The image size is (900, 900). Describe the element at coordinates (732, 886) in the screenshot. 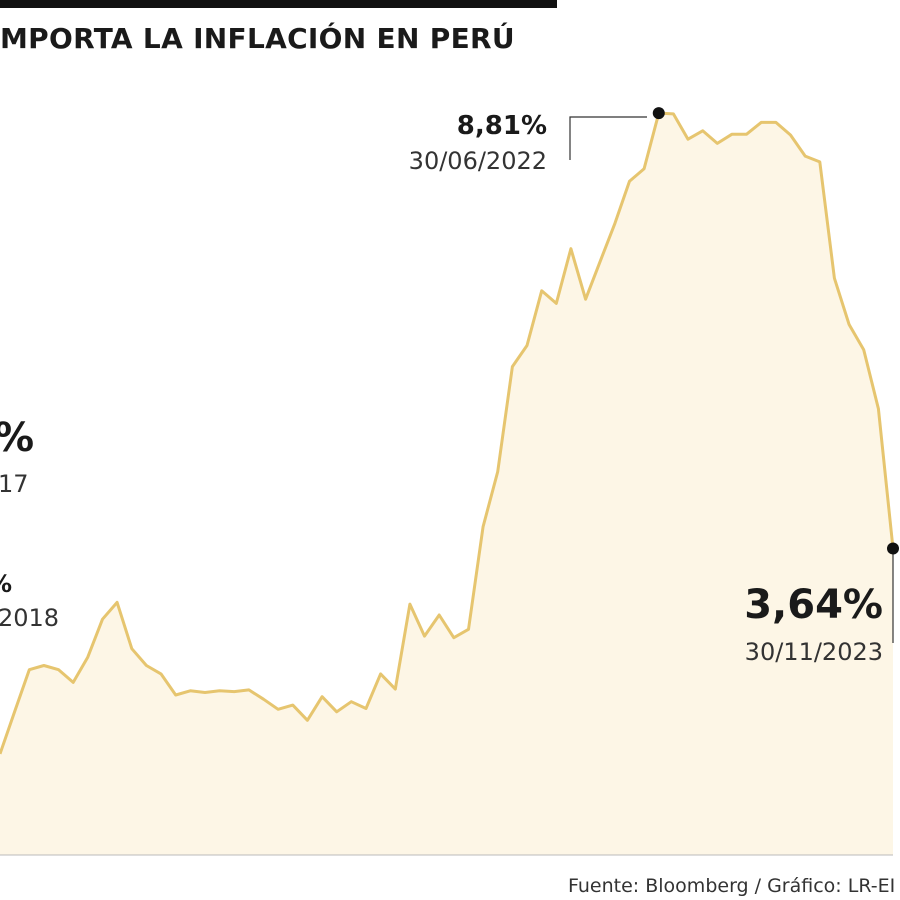

I see `source-credit: Fuente: Bloomberg / Gráfico: LR-EI` at that location.